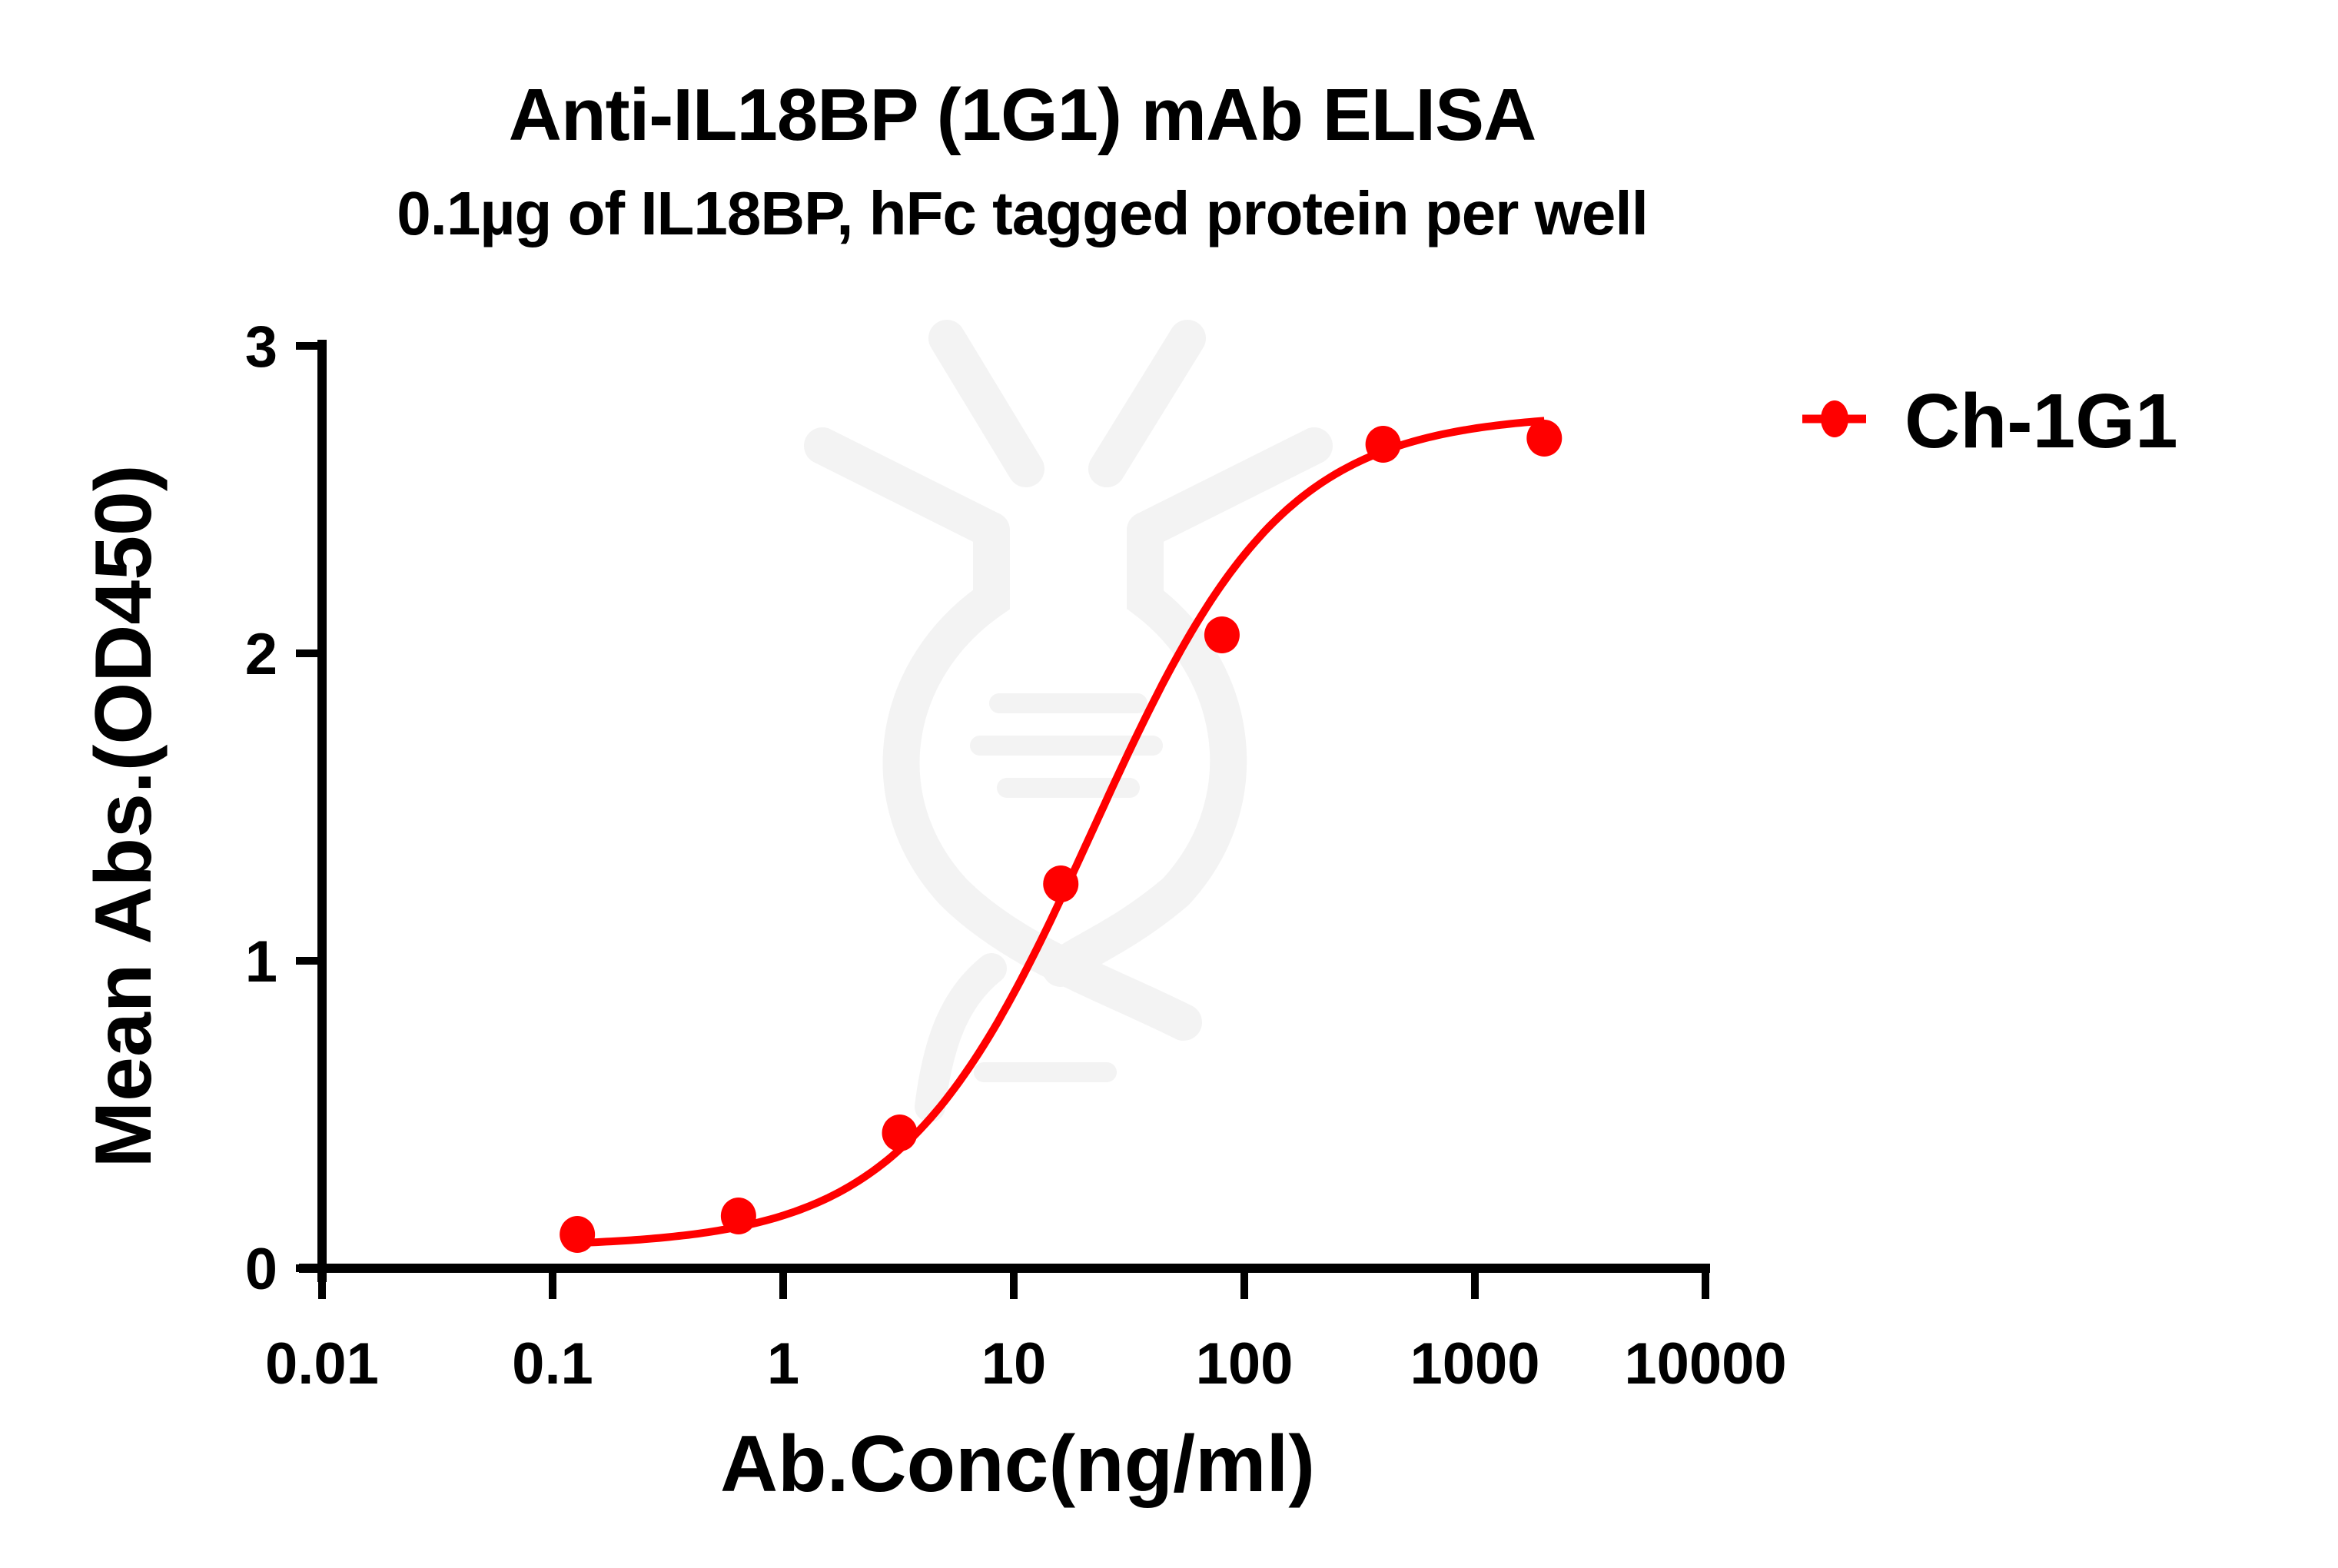 The width and height of the screenshot is (2338, 1568). Describe the element at coordinates (552, 1364) in the screenshot. I see `x-tick-label: 0.1` at that location.